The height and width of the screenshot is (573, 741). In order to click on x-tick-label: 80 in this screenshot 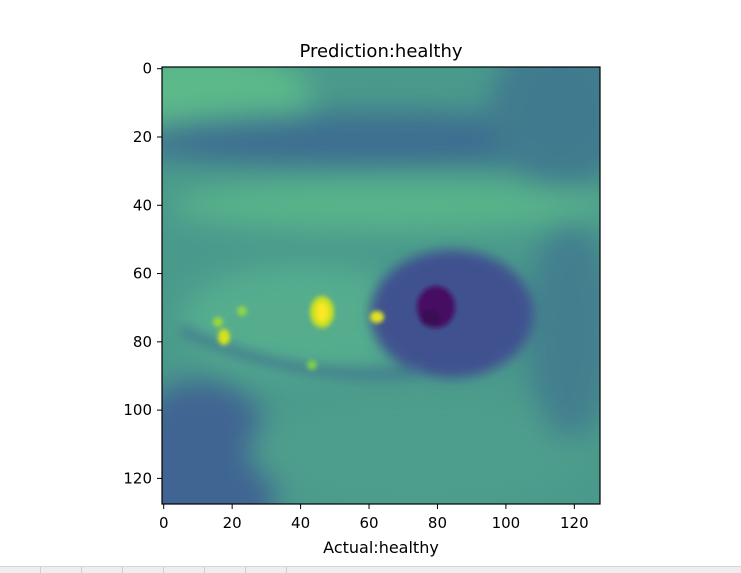, I will do `click(437, 523)`.